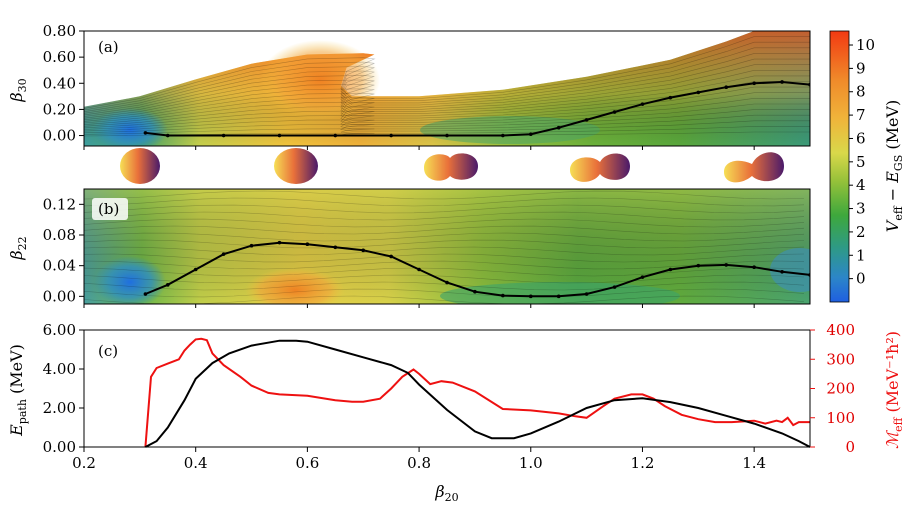 The width and height of the screenshot is (917, 516). I want to click on colorbar-tick-label: 1, so click(861, 255).